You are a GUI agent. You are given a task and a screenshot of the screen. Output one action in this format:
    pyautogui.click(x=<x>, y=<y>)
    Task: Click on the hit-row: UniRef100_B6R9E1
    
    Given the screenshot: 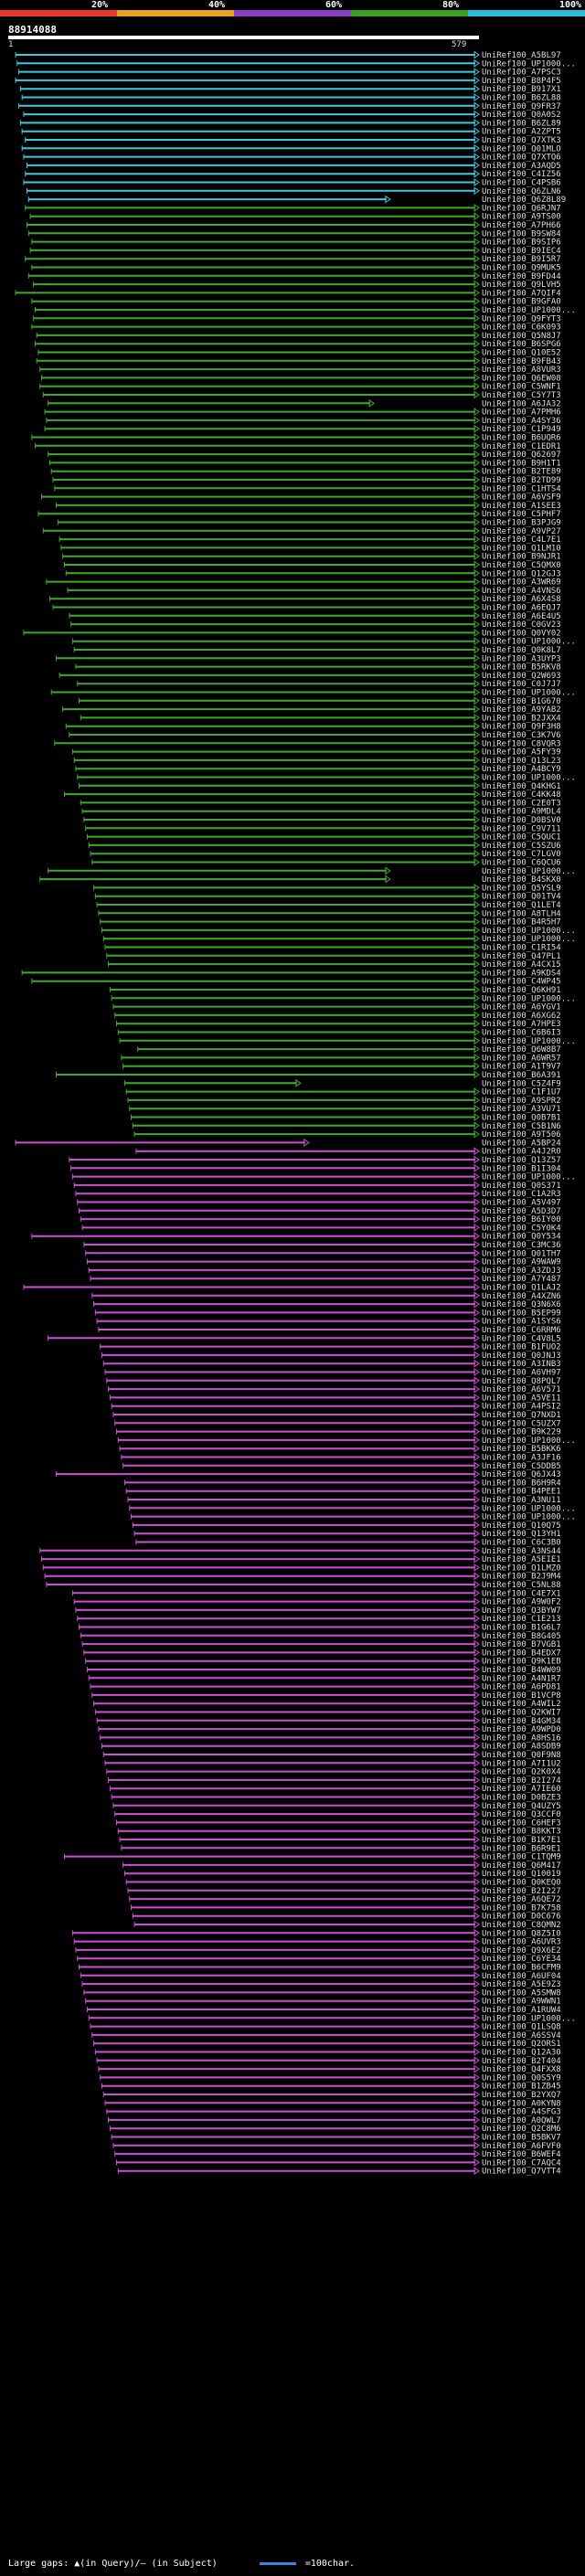 What is the action you would take?
    pyautogui.click(x=341, y=1848)
    